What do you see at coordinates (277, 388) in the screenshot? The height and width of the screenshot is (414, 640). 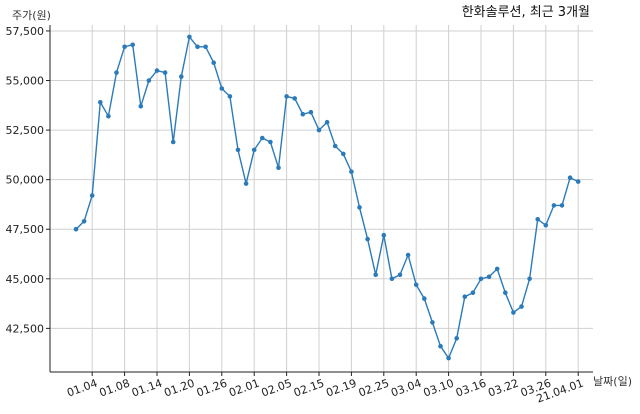 I see `x-tick-label: 02.05` at bounding box center [277, 388].